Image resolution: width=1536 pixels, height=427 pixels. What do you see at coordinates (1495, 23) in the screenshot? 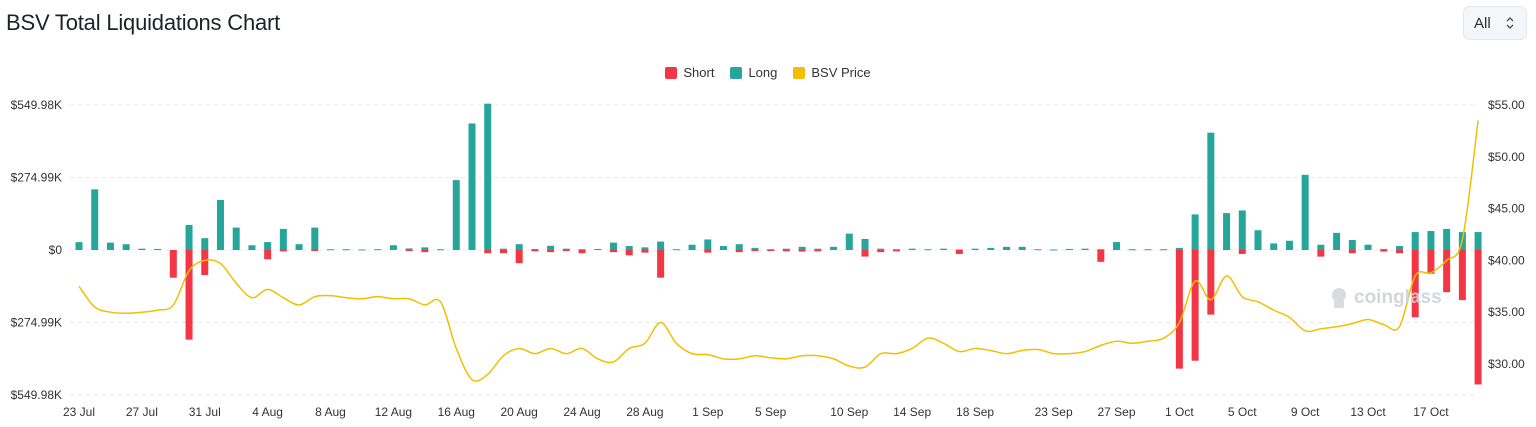
I see `time-range-select: All` at bounding box center [1495, 23].